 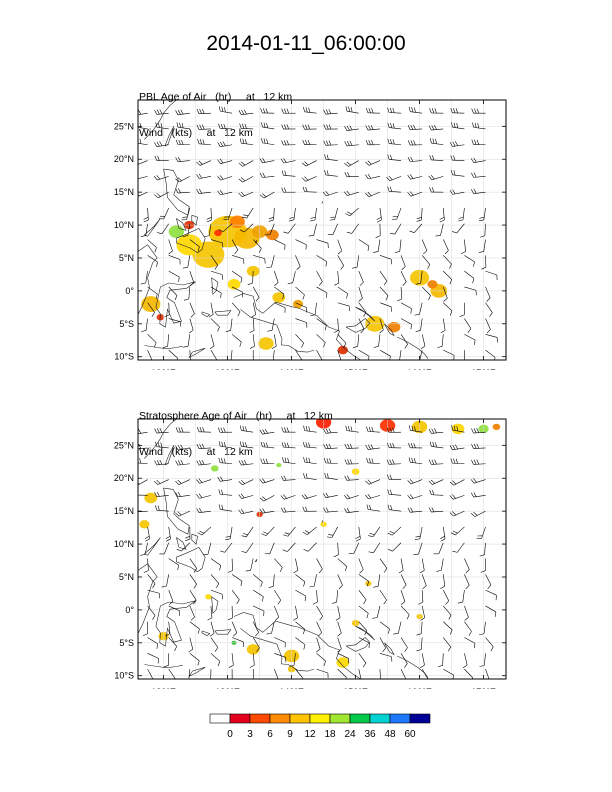 I want to click on lon-tick-label: 130°E, so click(x=227, y=688).